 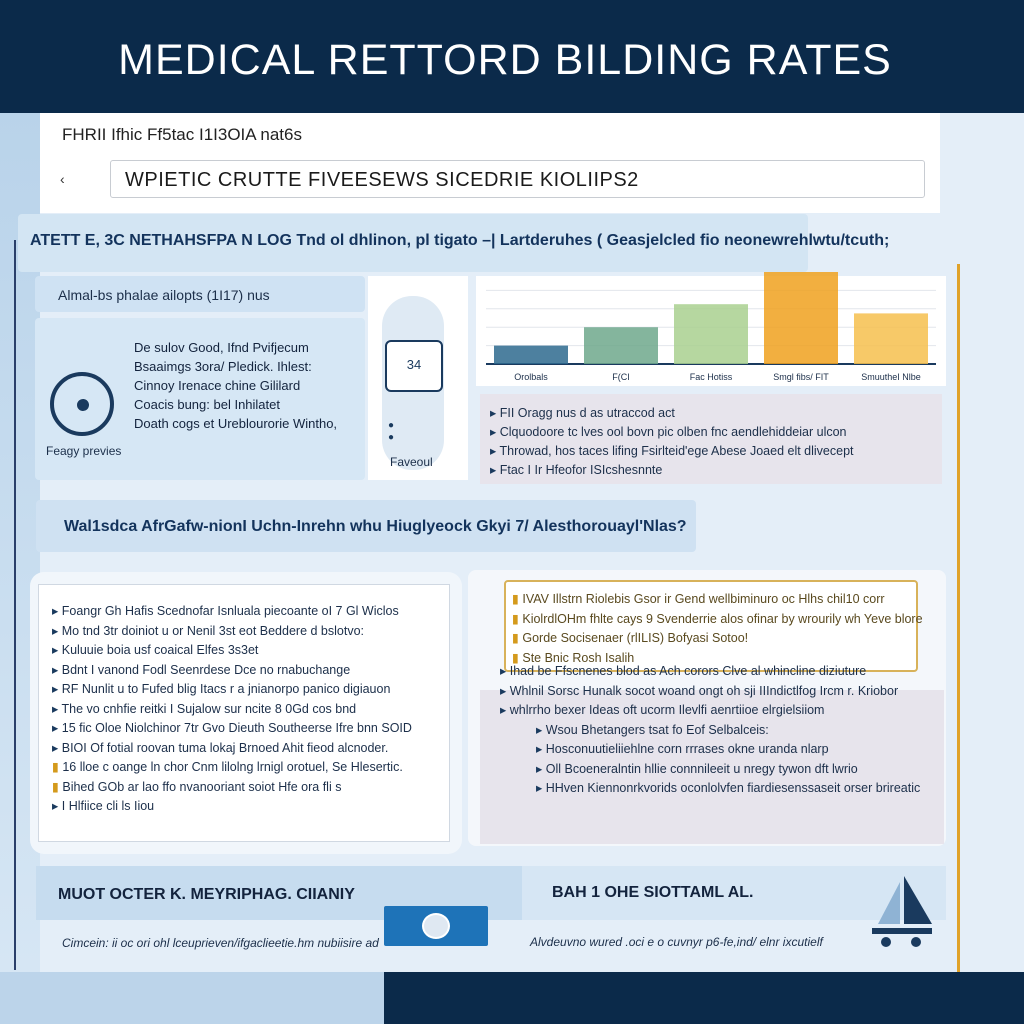 What do you see at coordinates (893, 244) in the screenshot?
I see `banner-extension` at bounding box center [893, 244].